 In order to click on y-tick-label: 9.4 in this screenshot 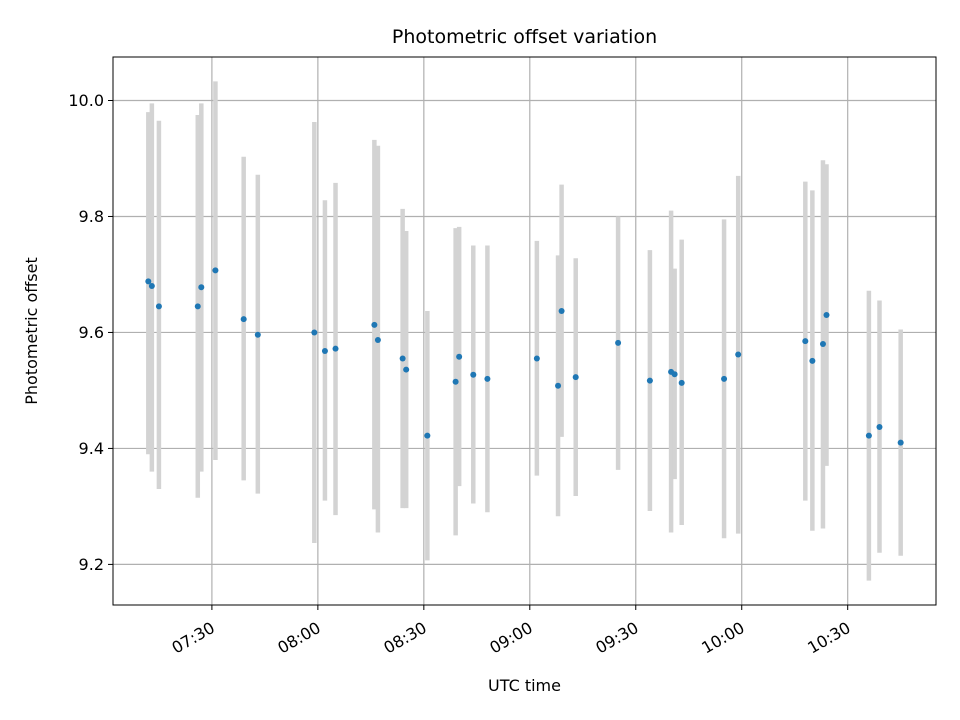, I will do `click(91, 448)`.